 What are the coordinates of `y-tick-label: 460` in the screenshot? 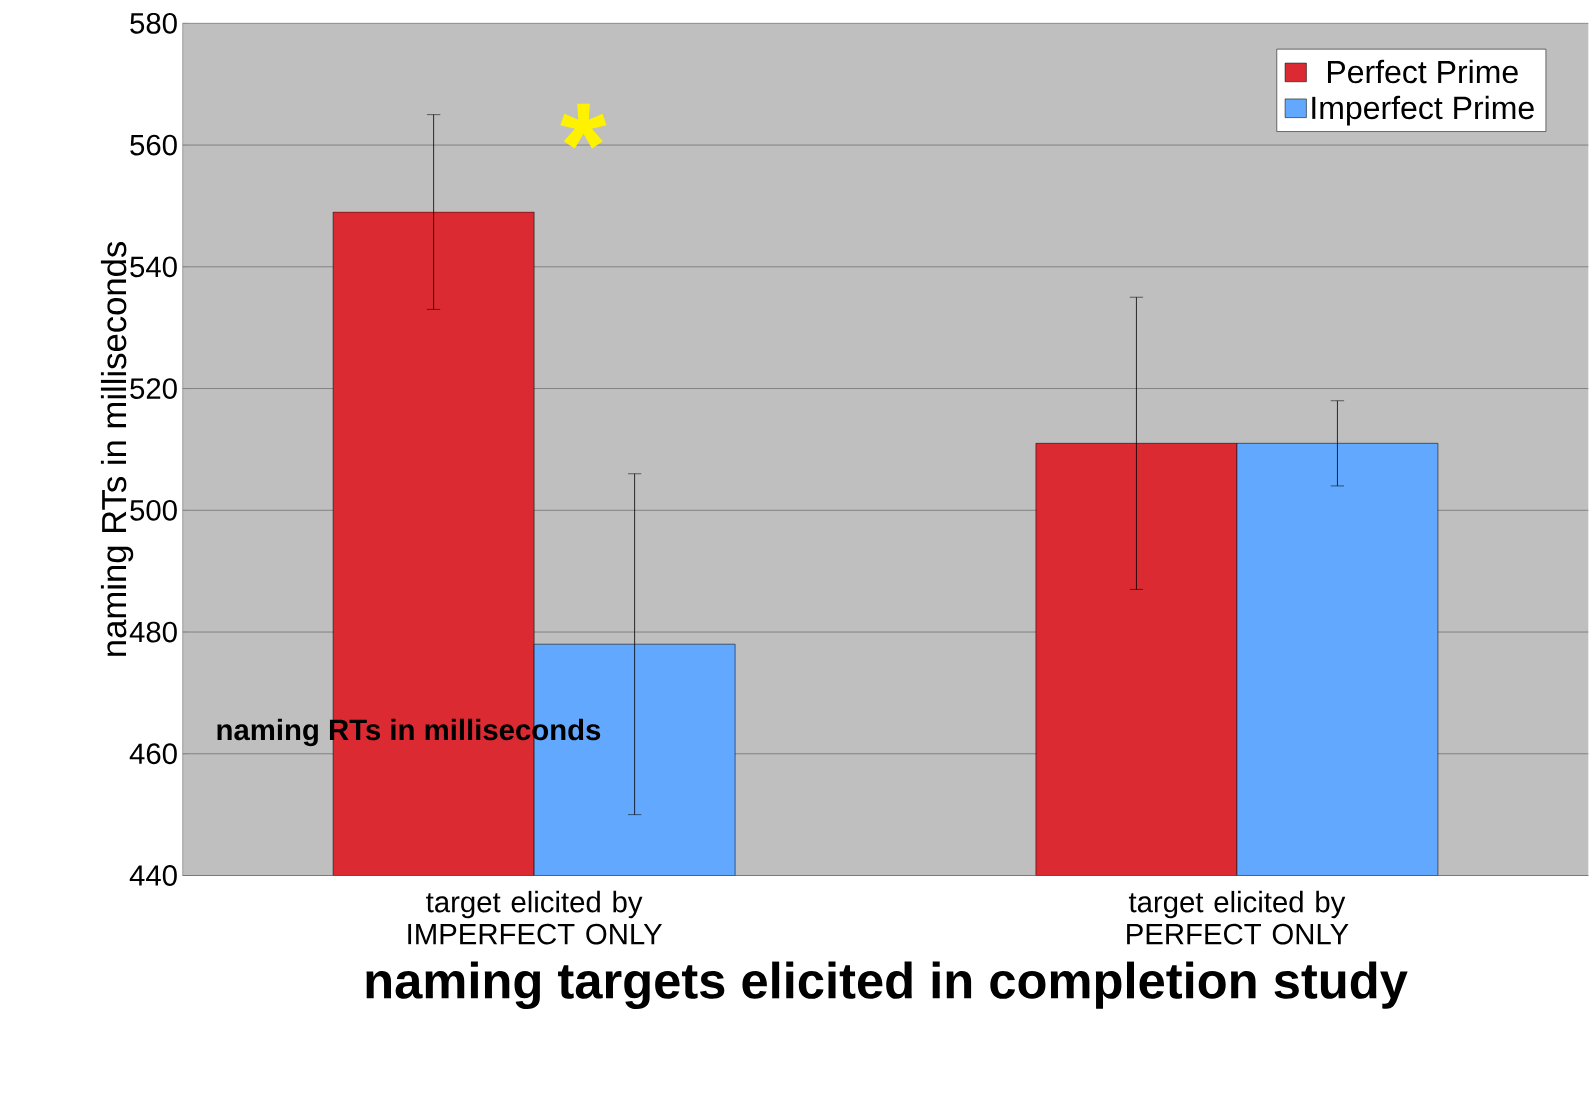 It's located at (153, 754).